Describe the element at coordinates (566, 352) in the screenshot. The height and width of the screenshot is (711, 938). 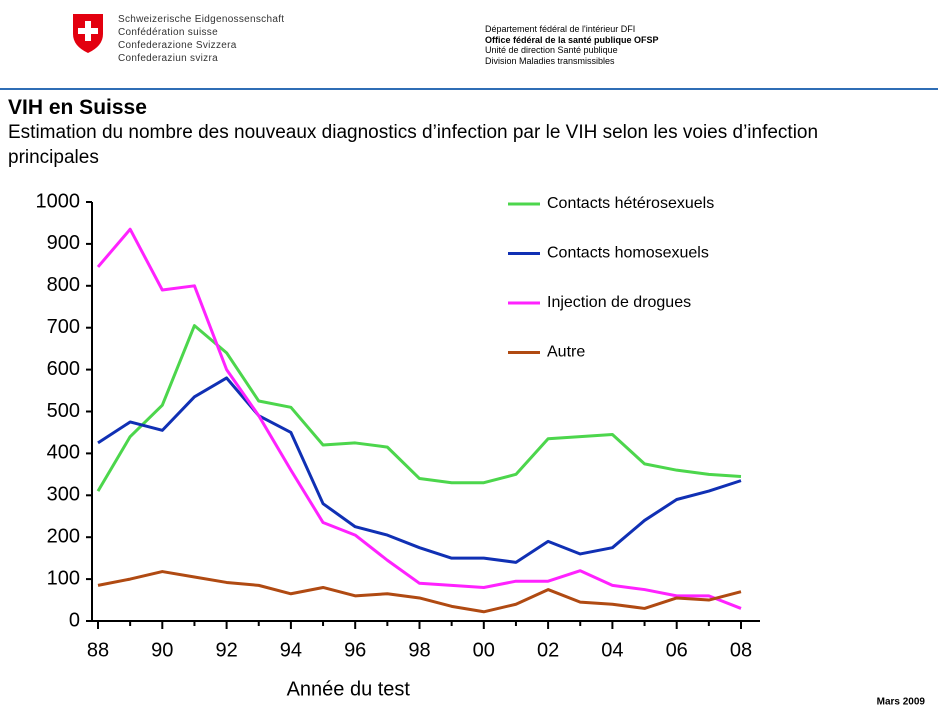
I see `legend-label: Autre` at that location.